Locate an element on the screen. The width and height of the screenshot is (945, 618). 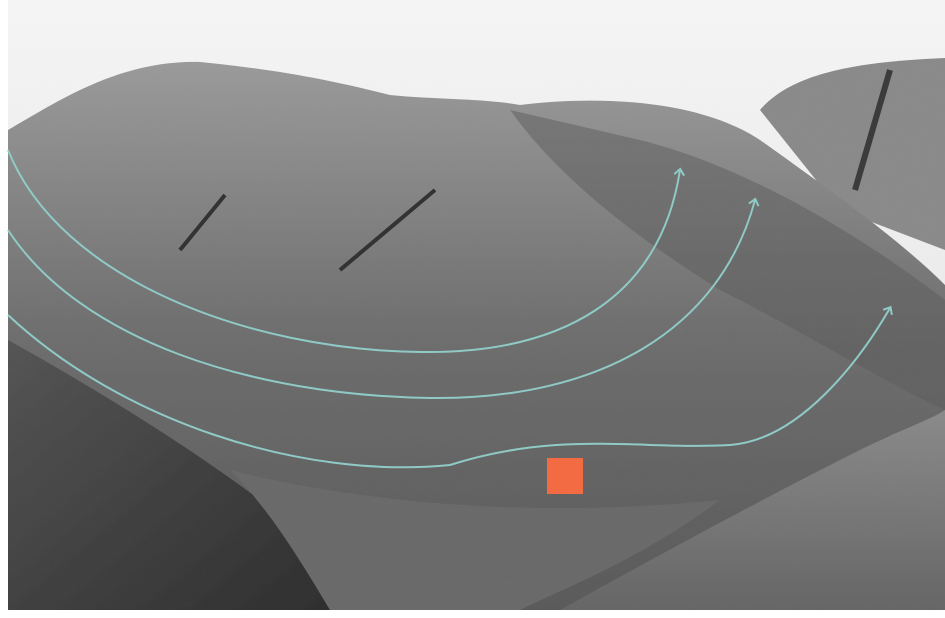
site-marker is located at coordinates (565, 476).